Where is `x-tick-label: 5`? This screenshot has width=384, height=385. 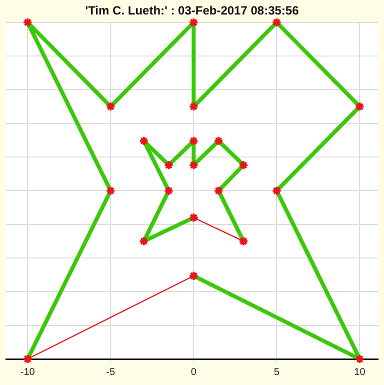
x-tick-label: 5 is located at coordinates (277, 372).